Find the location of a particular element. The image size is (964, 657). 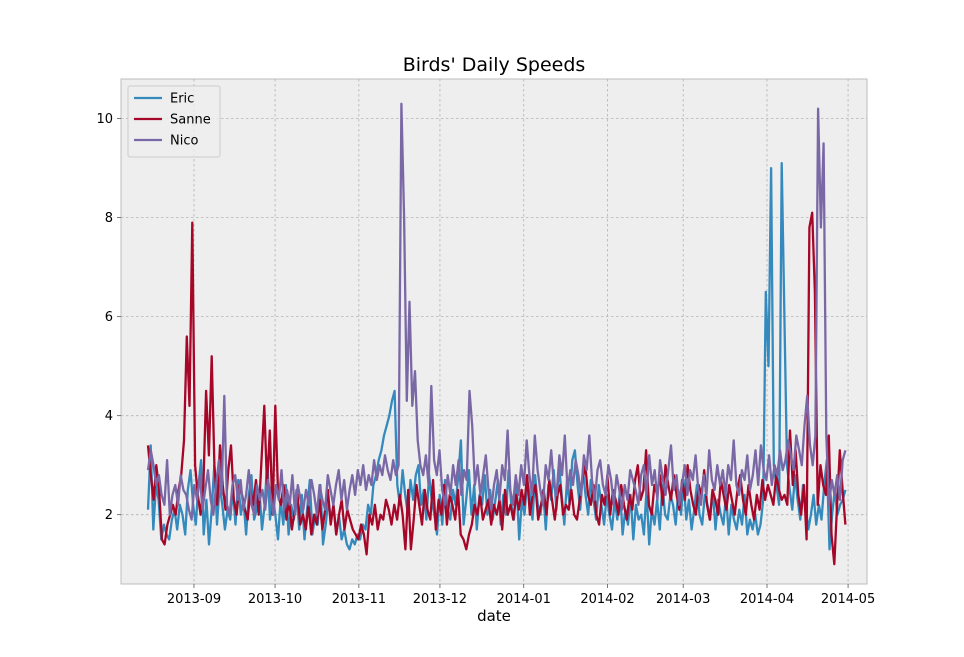

x-tick-label: 2013-10 is located at coordinates (275, 599).